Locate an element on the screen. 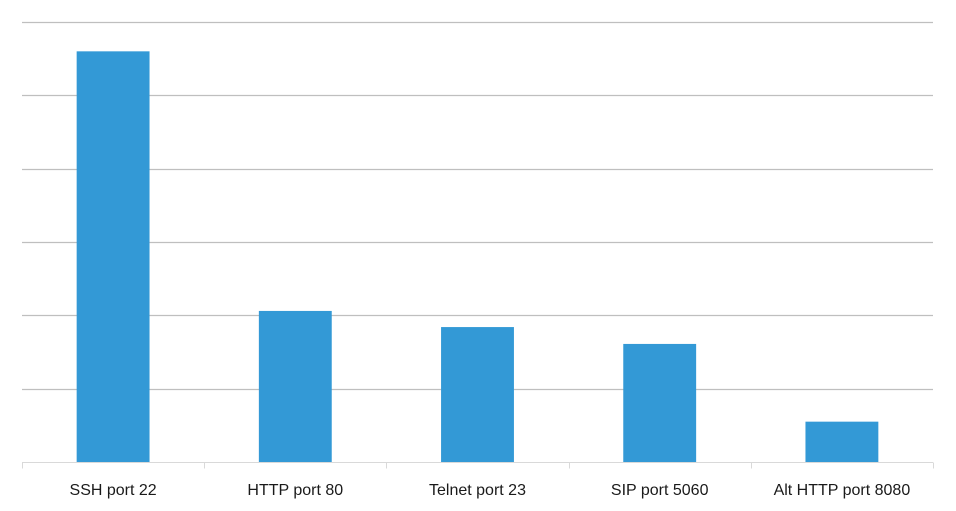  x-axis is located at coordinates (478, 465).